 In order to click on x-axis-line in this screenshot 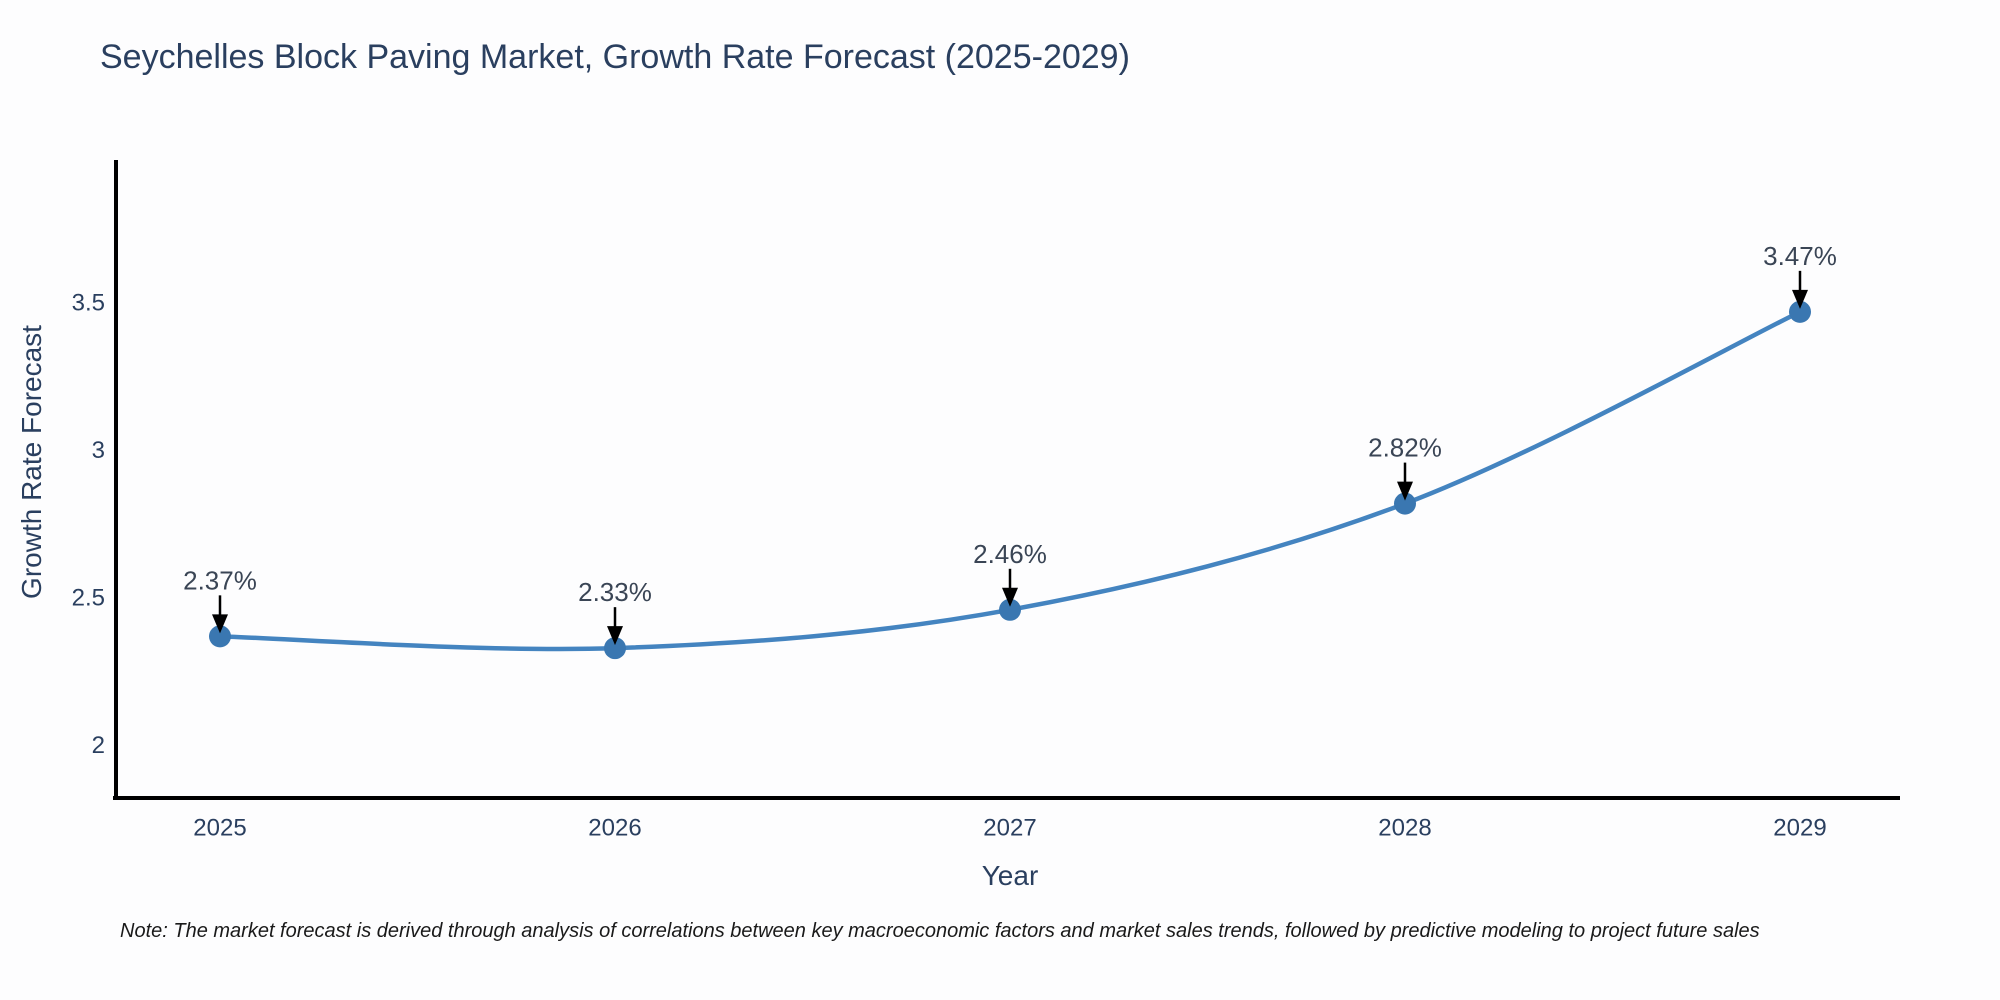, I will do `click(1006, 798)`.